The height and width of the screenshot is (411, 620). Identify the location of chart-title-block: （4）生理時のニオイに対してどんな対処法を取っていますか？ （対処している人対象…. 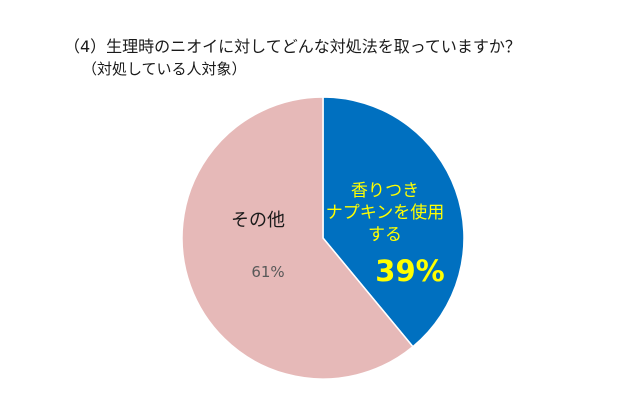
(292, 58).